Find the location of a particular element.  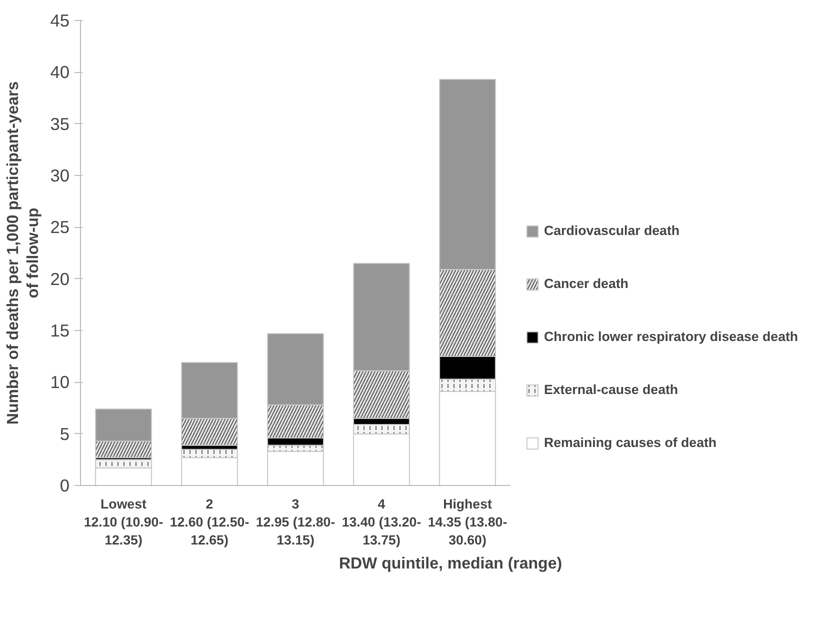

legend-label: Cardiovascular death is located at coordinates (612, 230).